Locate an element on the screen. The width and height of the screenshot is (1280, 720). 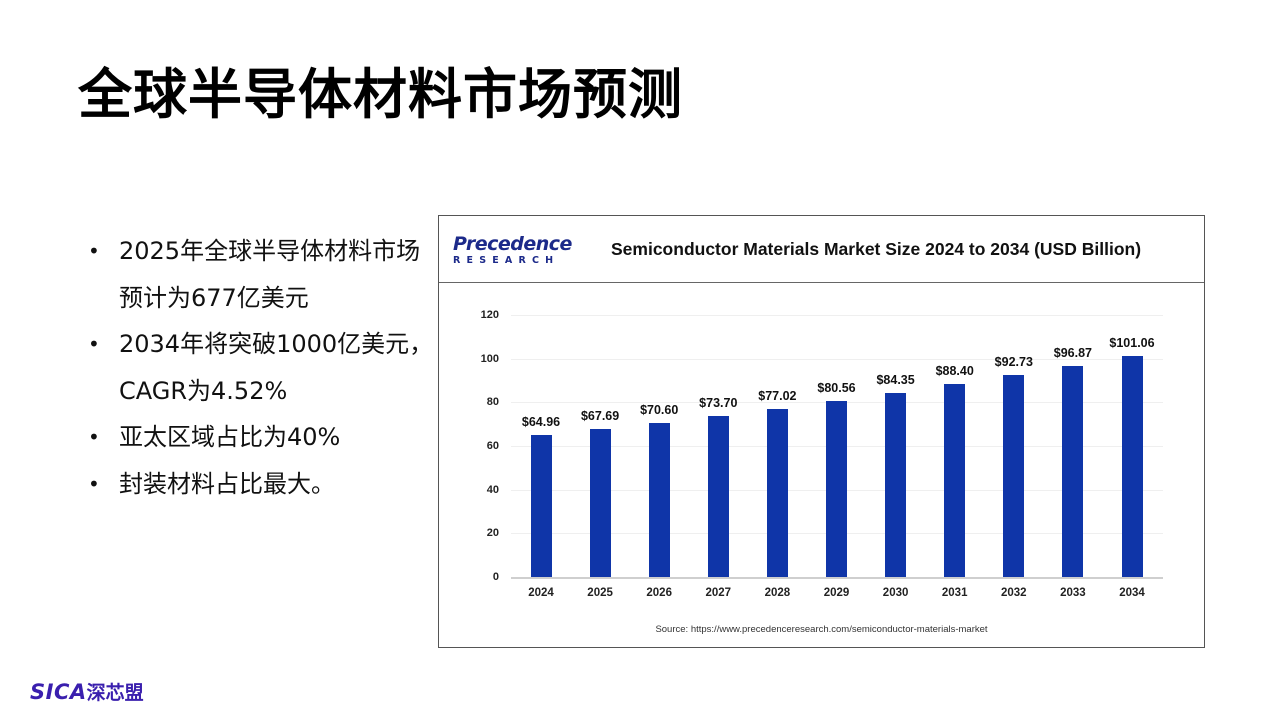
x-axis-tick-label: 2029 is located at coordinates (836, 593).